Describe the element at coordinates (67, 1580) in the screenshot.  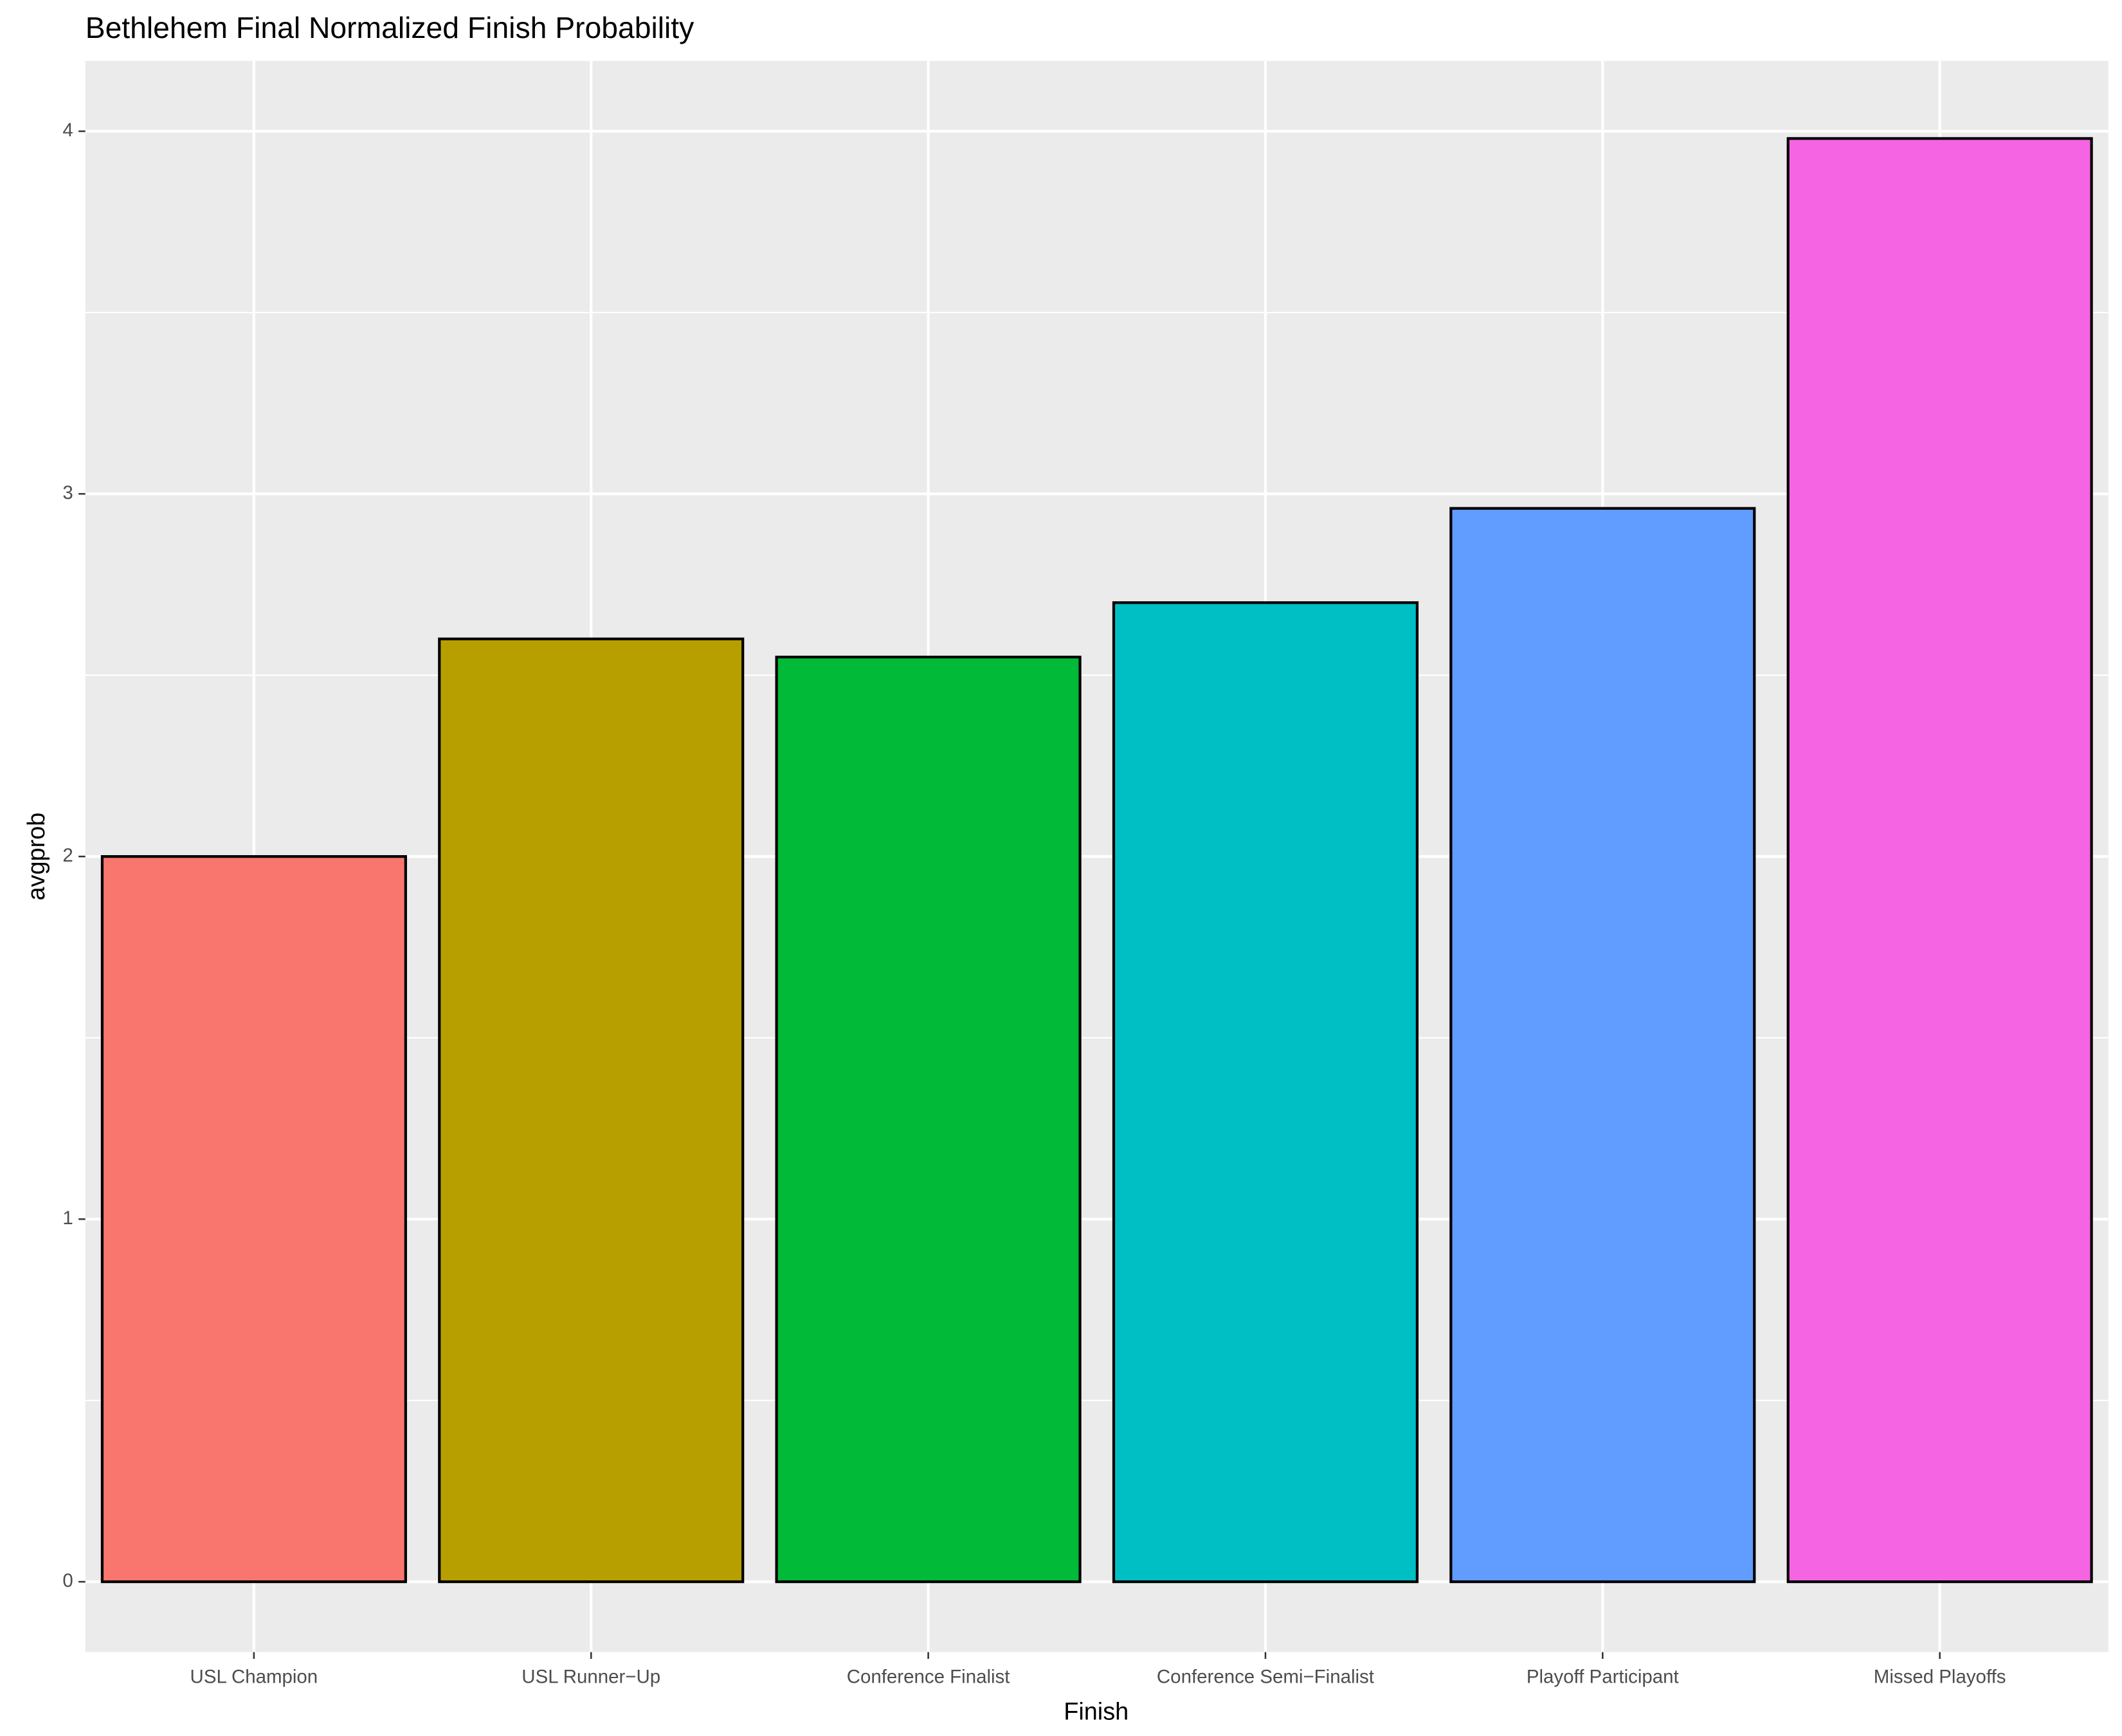
I see `y-tick-label: 0` at that location.